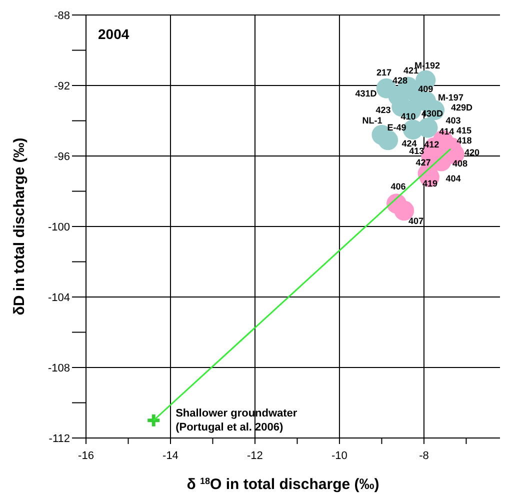  What do you see at coordinates (19, 227) in the screenshot?
I see `y-axis-title: δD in total discharge (‰)` at bounding box center [19, 227].